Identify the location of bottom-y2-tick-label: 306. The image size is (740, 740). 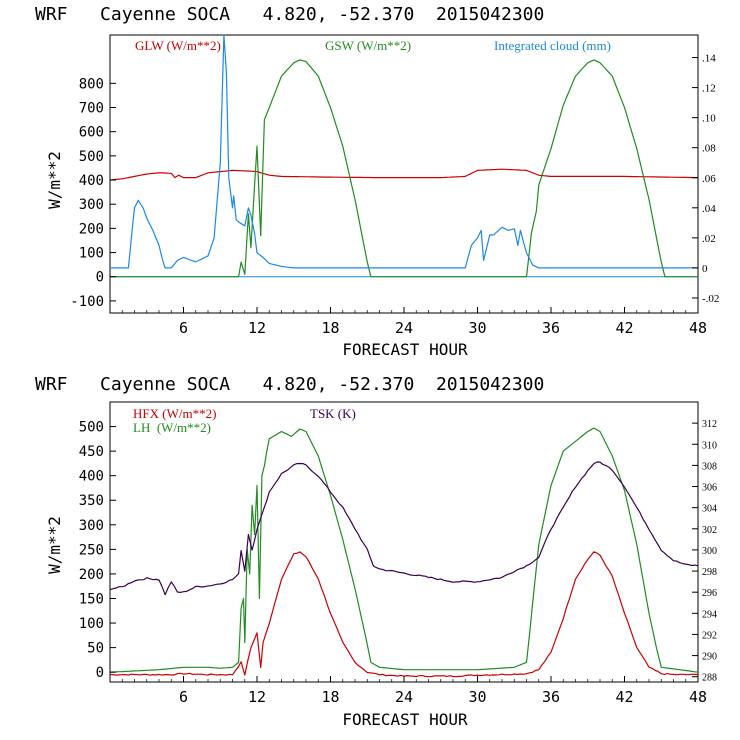
(709, 488).